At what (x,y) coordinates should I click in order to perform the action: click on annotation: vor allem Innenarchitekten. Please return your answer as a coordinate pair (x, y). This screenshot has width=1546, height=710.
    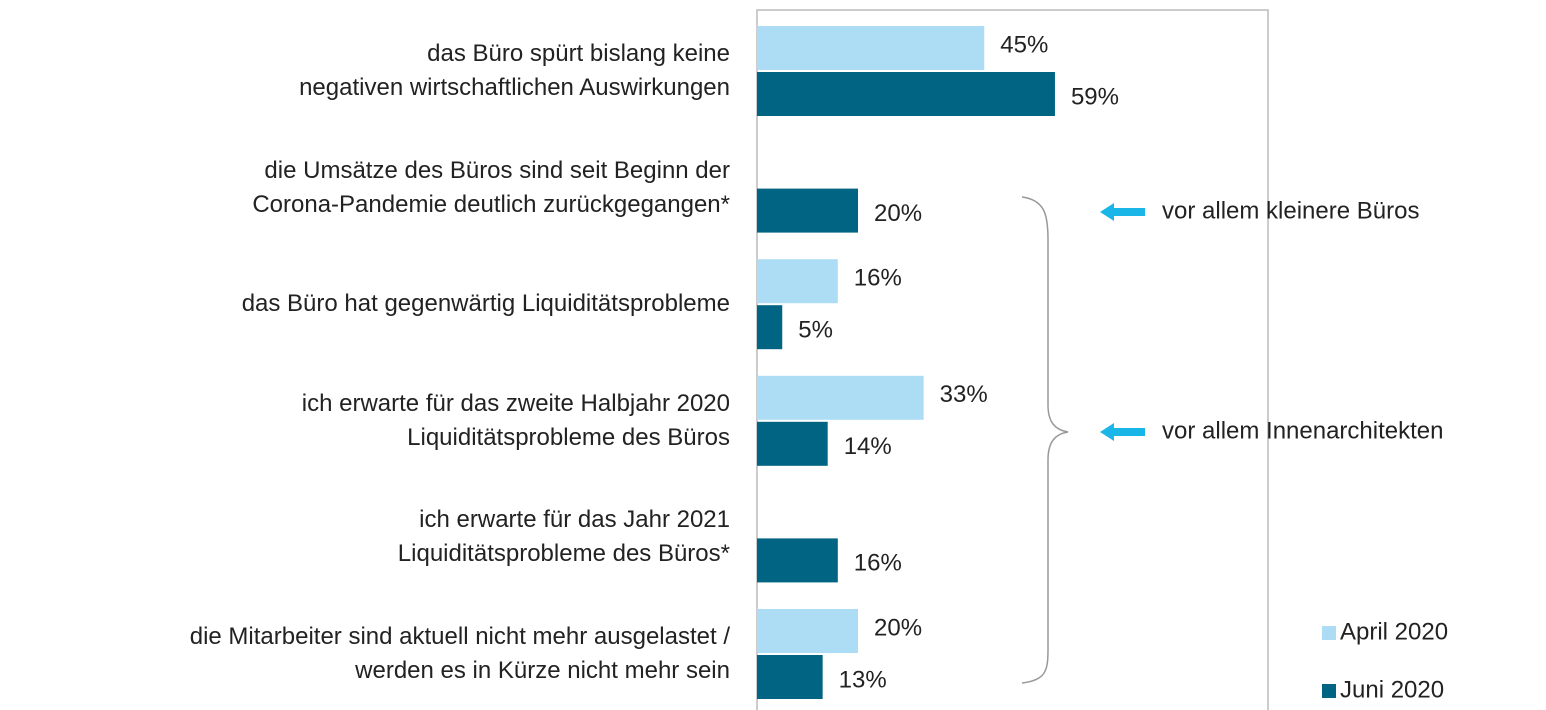
    Looking at the image, I should click on (1302, 430).